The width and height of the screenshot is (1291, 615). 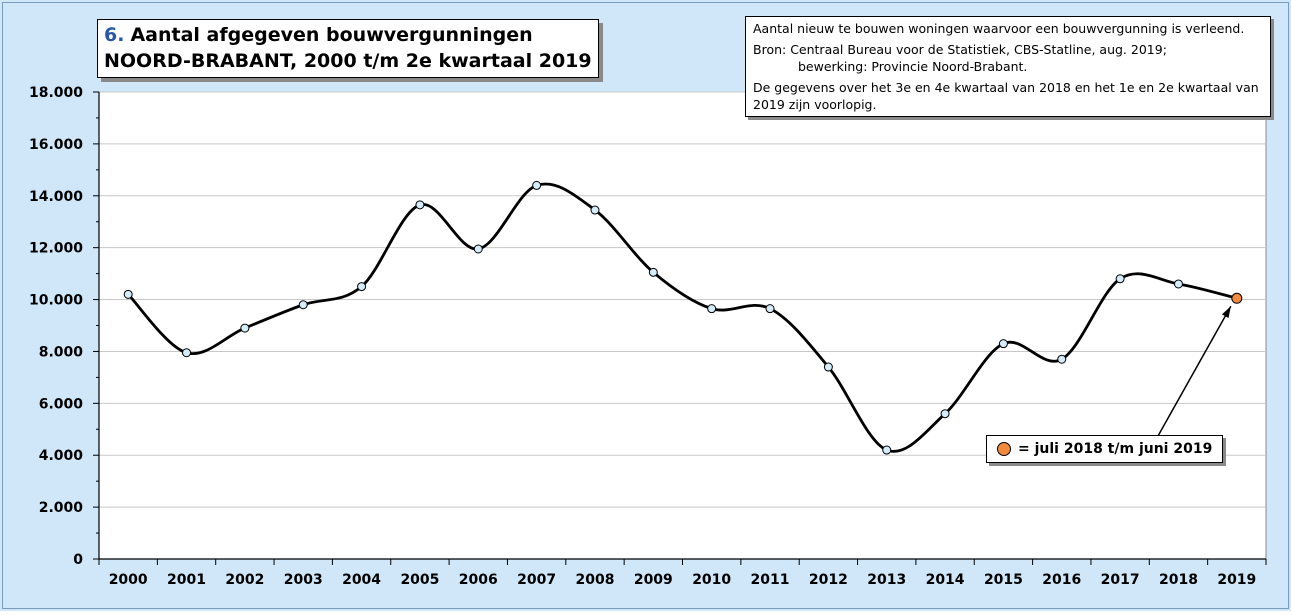 What do you see at coordinates (945, 580) in the screenshot?
I see `x-tick-label: 2014` at bounding box center [945, 580].